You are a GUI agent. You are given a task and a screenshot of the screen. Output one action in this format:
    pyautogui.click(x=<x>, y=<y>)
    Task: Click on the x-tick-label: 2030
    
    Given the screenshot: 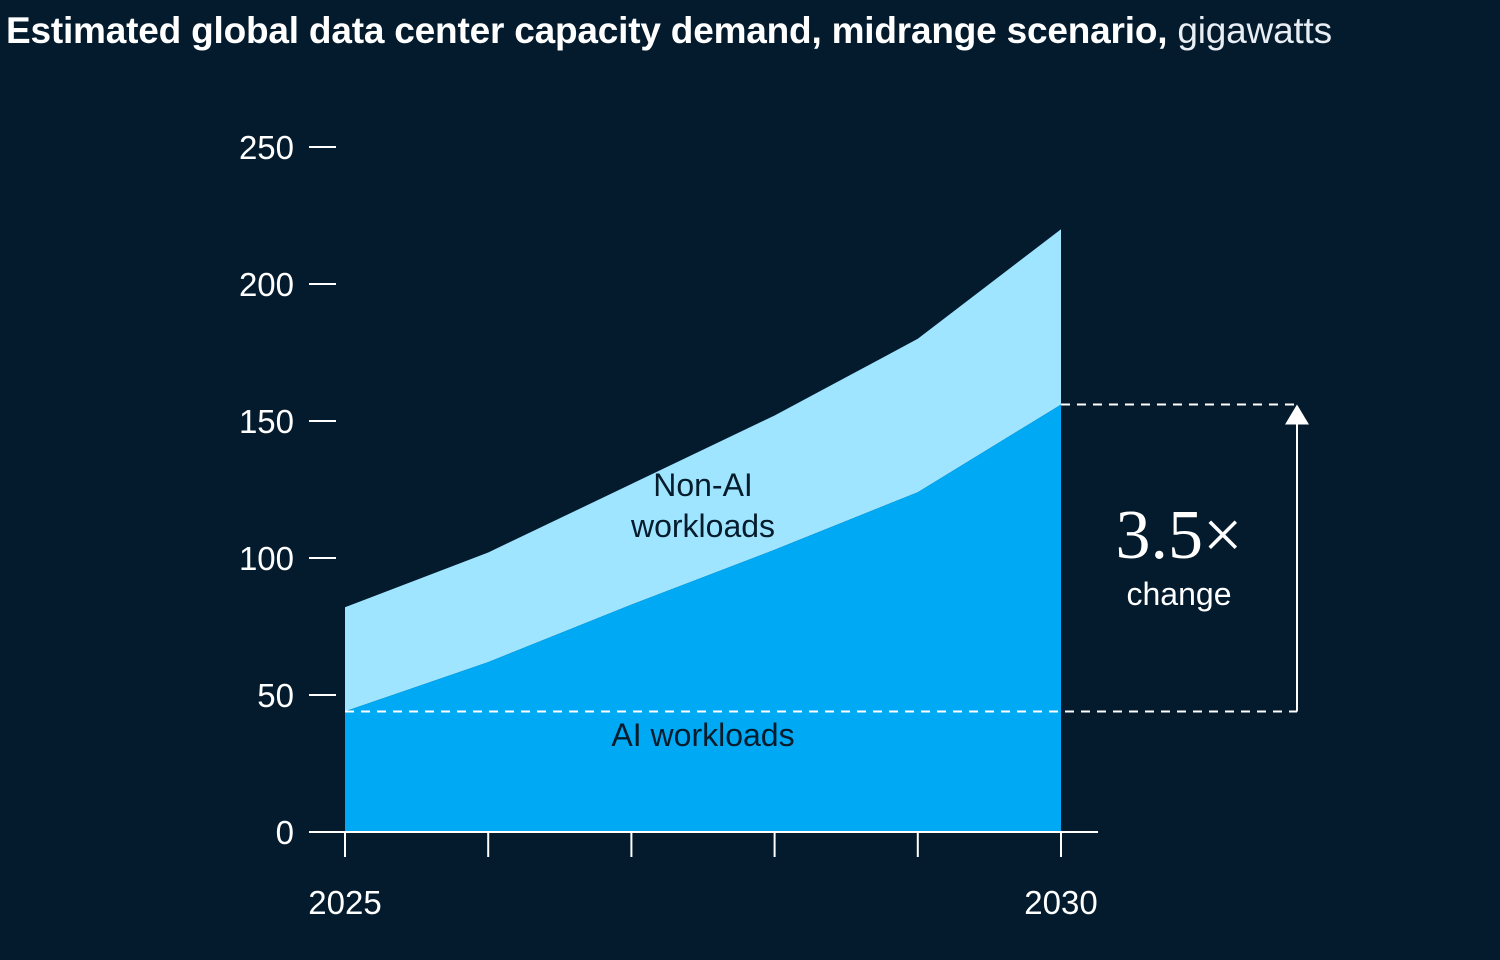 What is the action you would take?
    pyautogui.click(x=1060, y=902)
    